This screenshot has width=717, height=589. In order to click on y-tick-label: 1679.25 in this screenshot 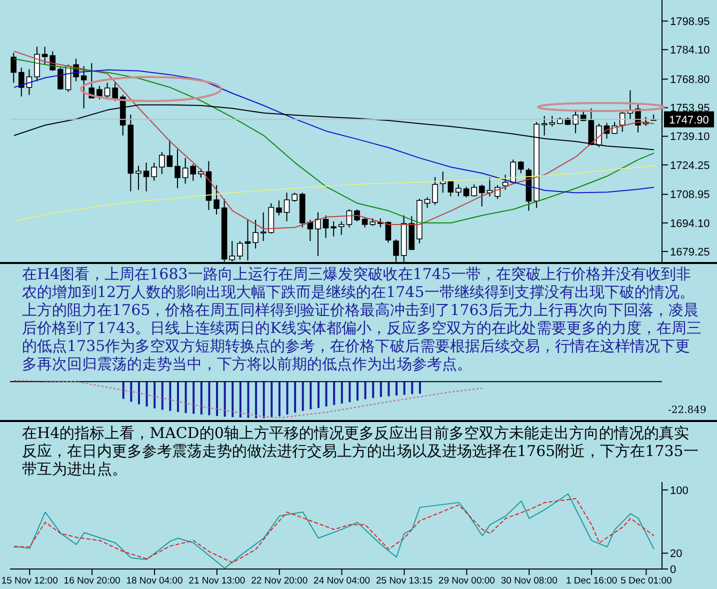, I will do `click(690, 252)`.